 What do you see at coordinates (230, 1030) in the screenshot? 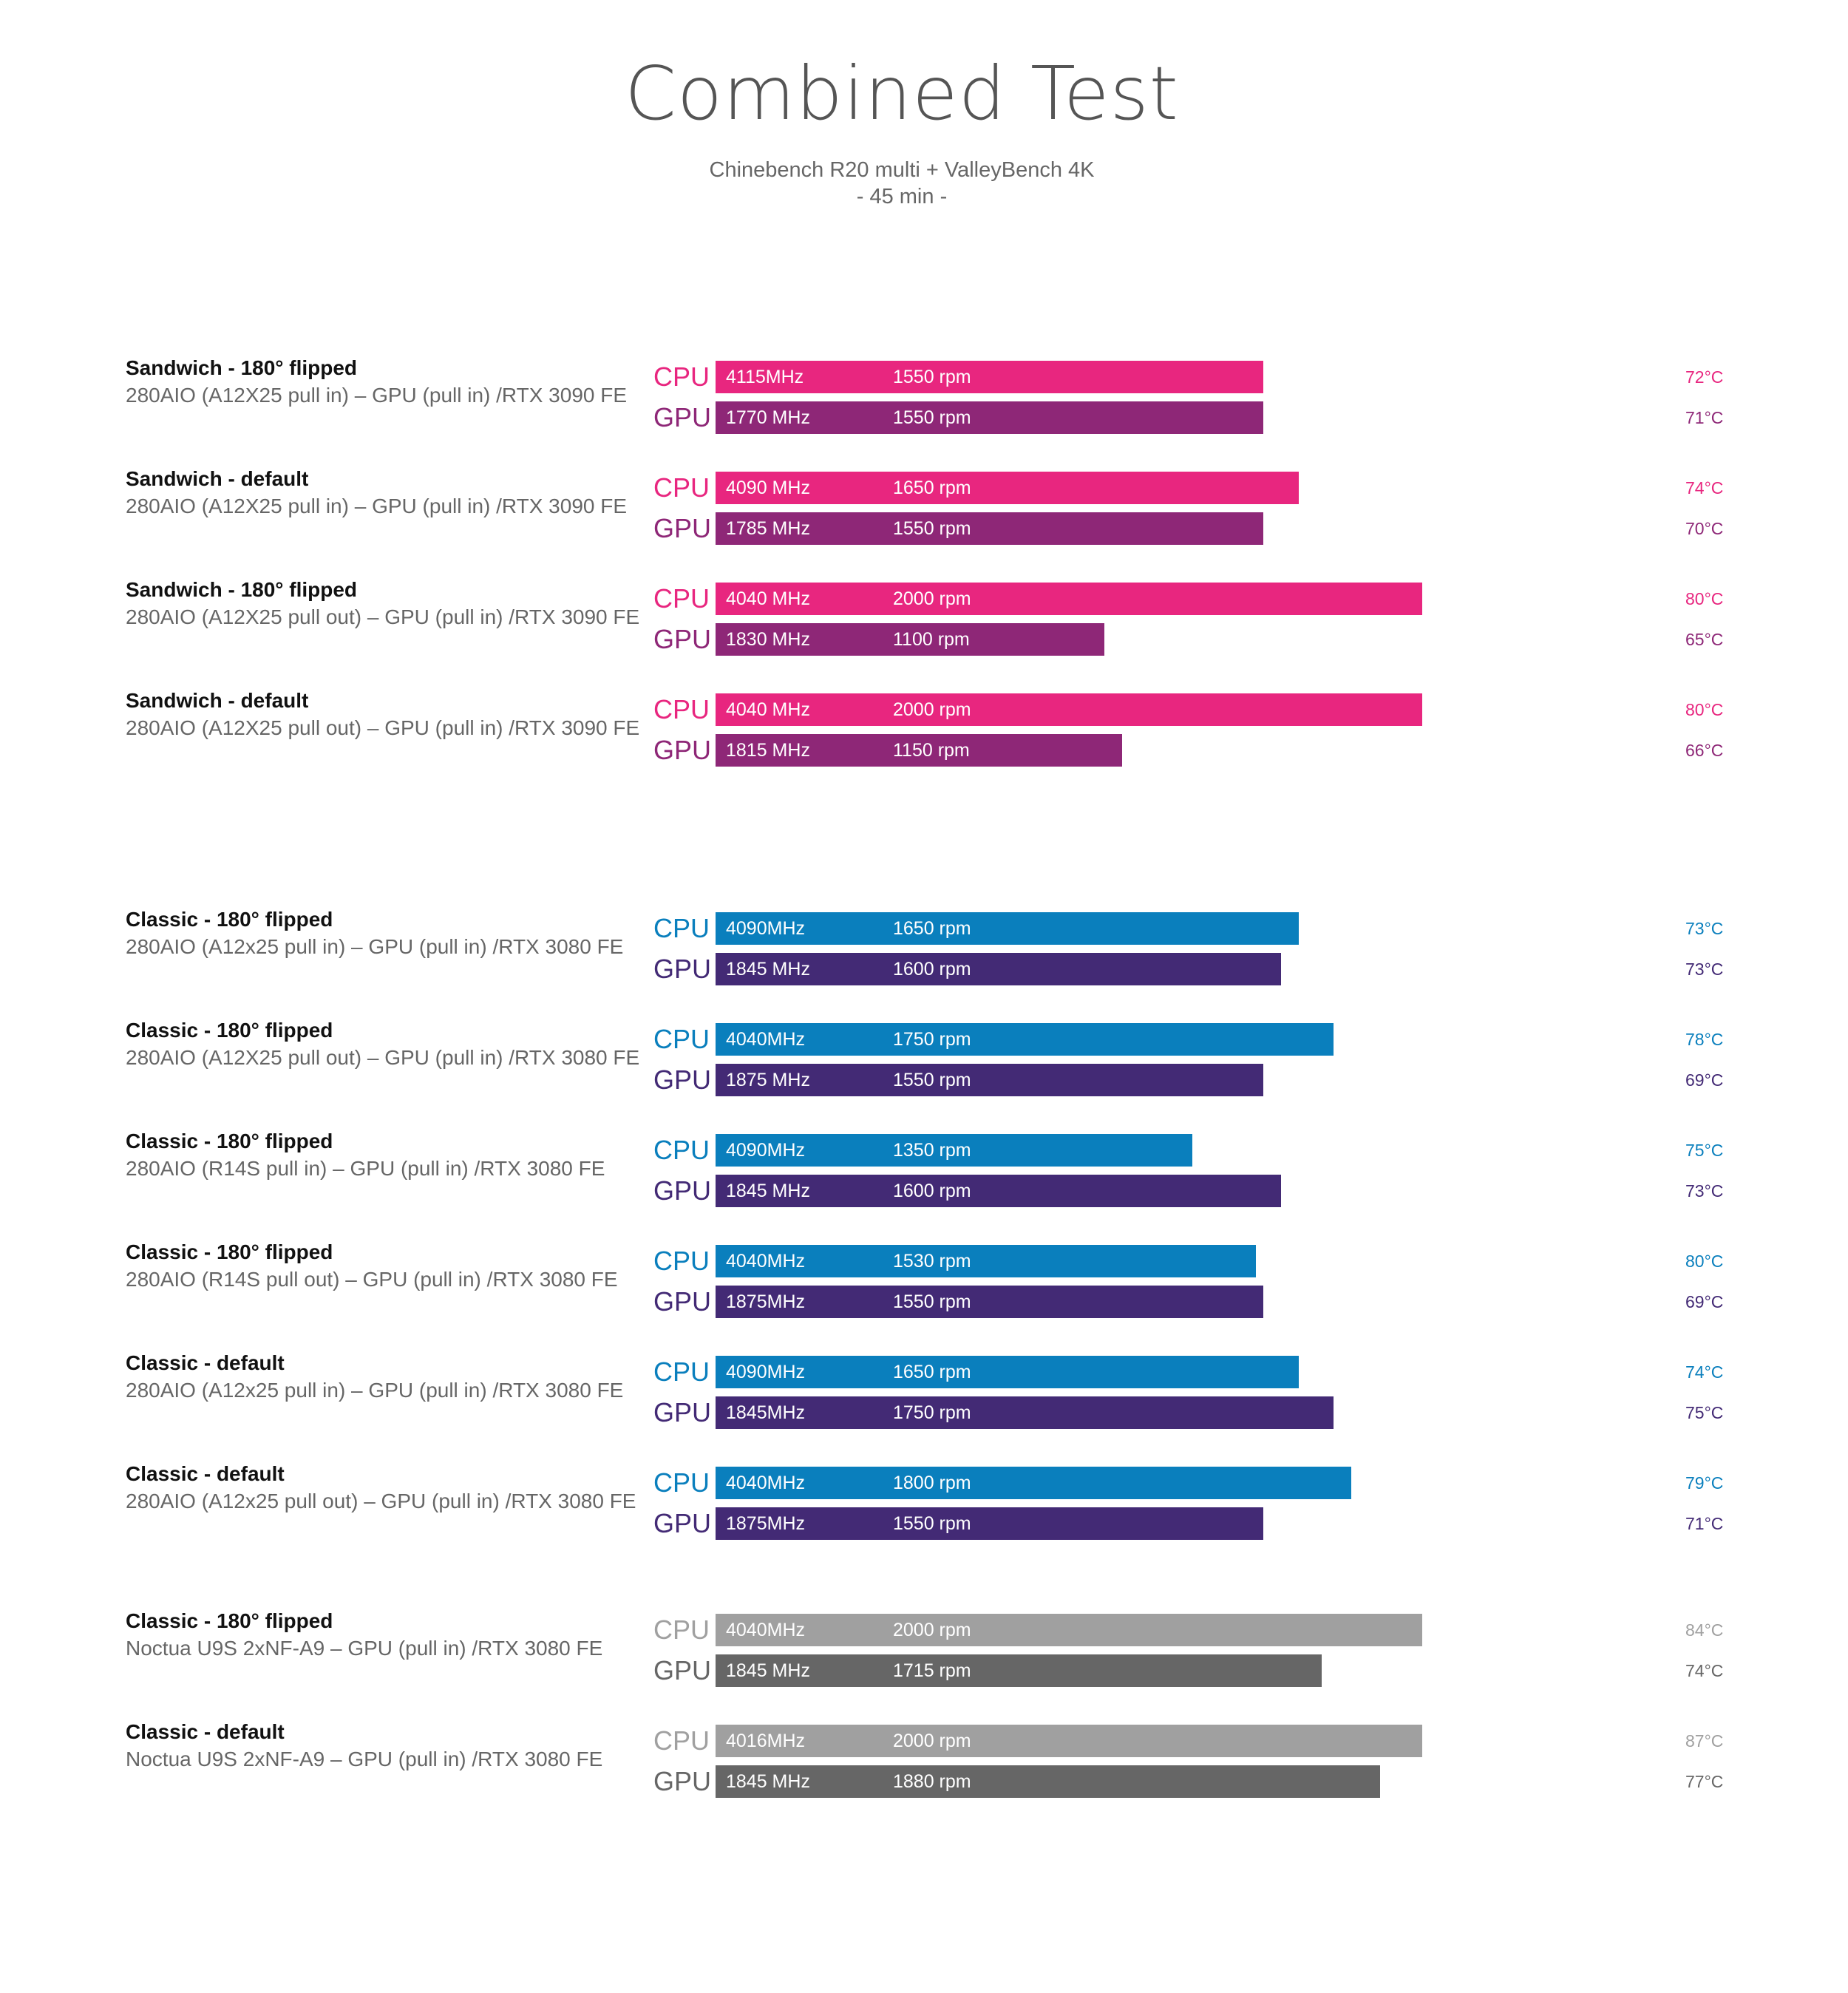
I see `group-name: Classic - 180° flipped` at bounding box center [230, 1030].